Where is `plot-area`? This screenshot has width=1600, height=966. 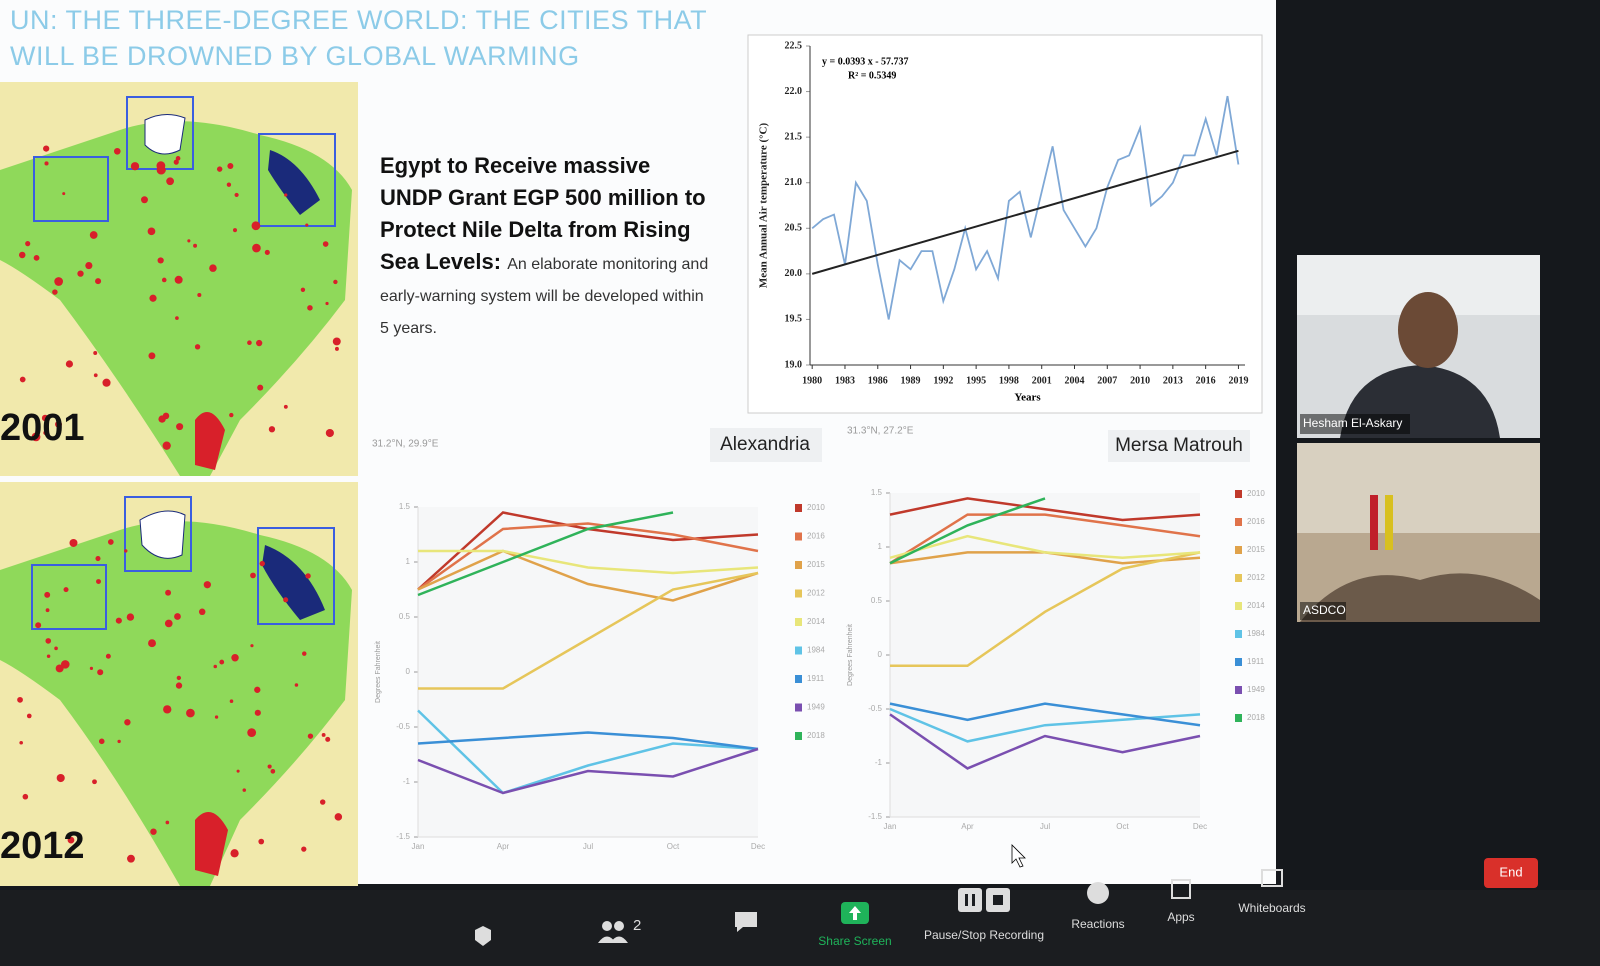
plot-area is located at coordinates (588, 672).